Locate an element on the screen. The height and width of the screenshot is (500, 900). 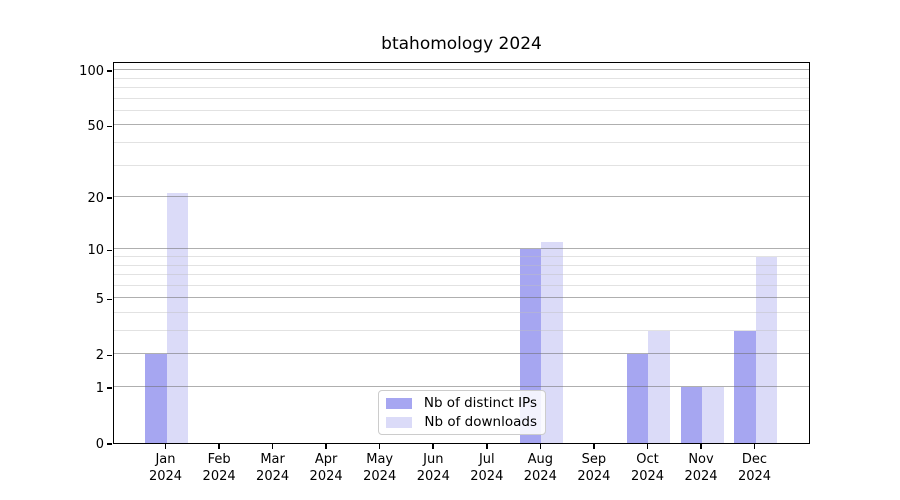
legend-item-downloads: Nb of downloads is located at coordinates (461, 422).